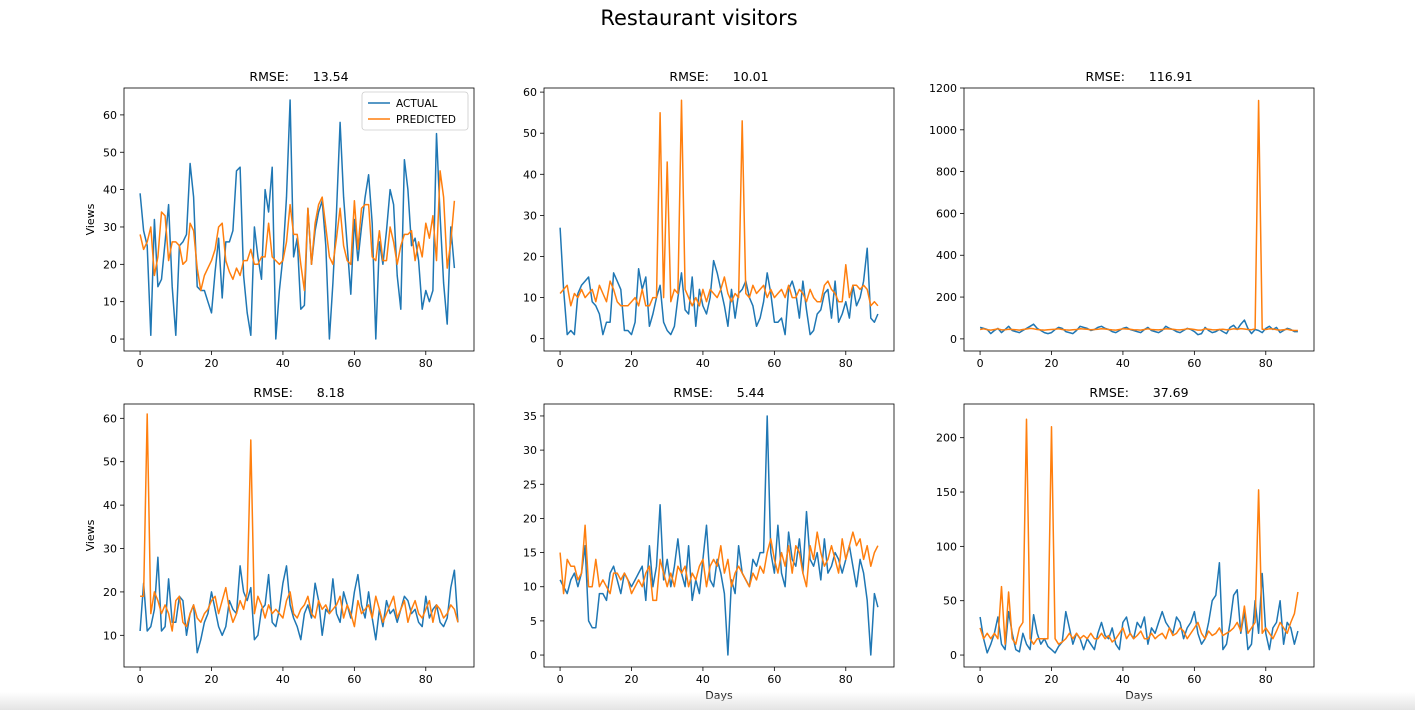 The height and width of the screenshot is (710, 1415). Describe the element at coordinates (718, 392) in the screenshot. I see `subplot-title: RMSE: 5.44` at that location.